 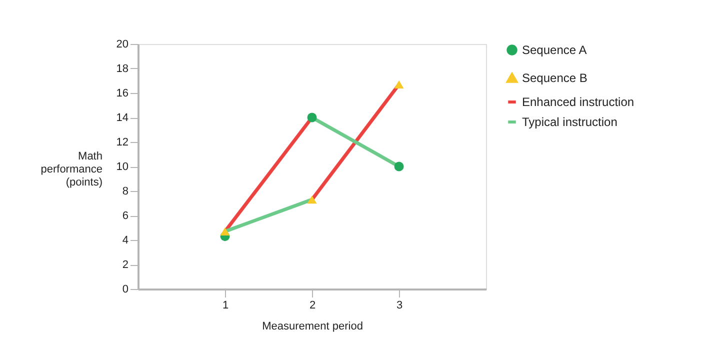 I want to click on x-axis-title: Measurement period, so click(x=312, y=326).